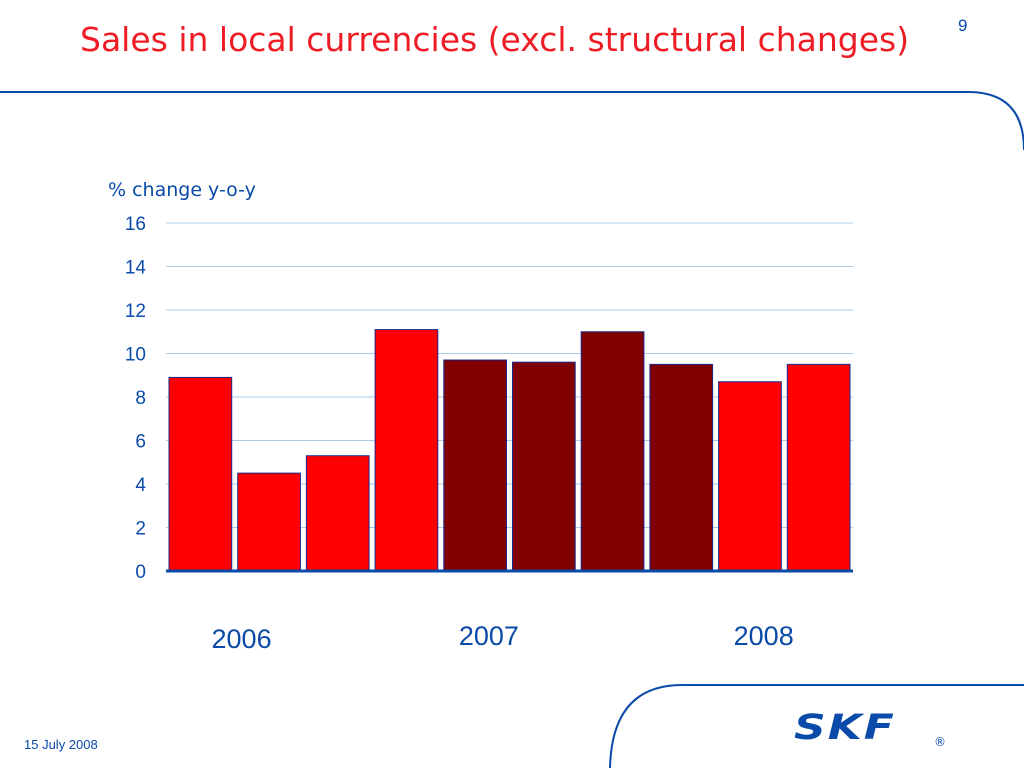 This screenshot has height=768, width=1024. What do you see at coordinates (140, 572) in the screenshot?
I see `y-tick-label: 0` at bounding box center [140, 572].